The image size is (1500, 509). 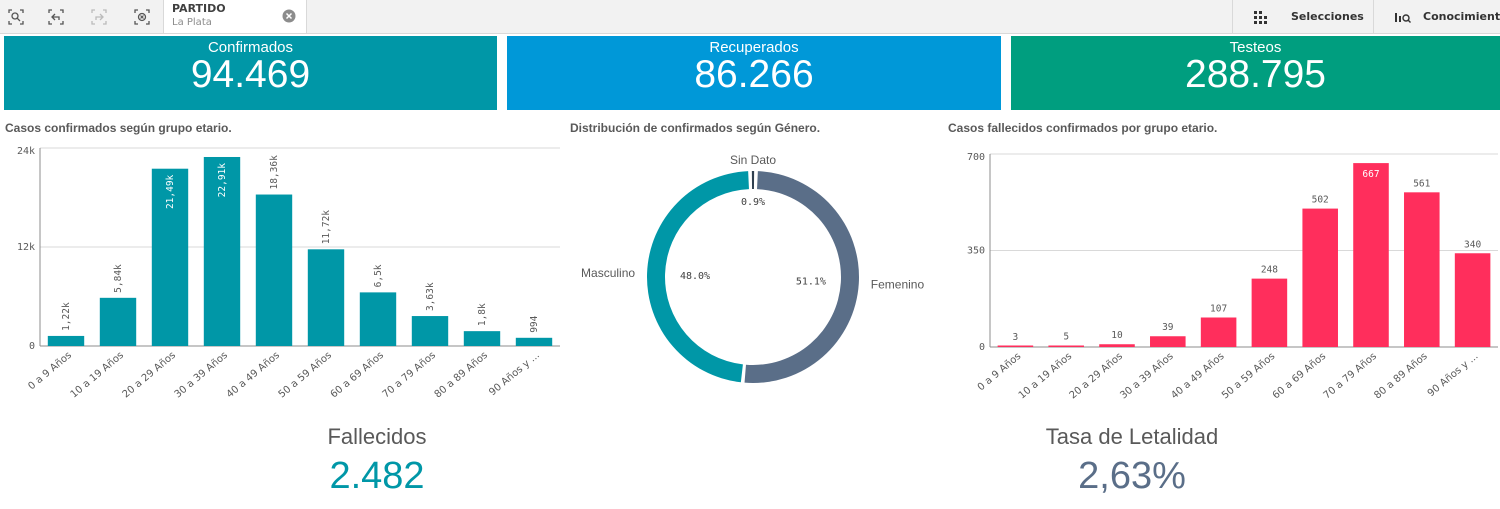 What do you see at coordinates (534, 323) in the screenshot?
I see `bar-value-label: 994` at bounding box center [534, 323].